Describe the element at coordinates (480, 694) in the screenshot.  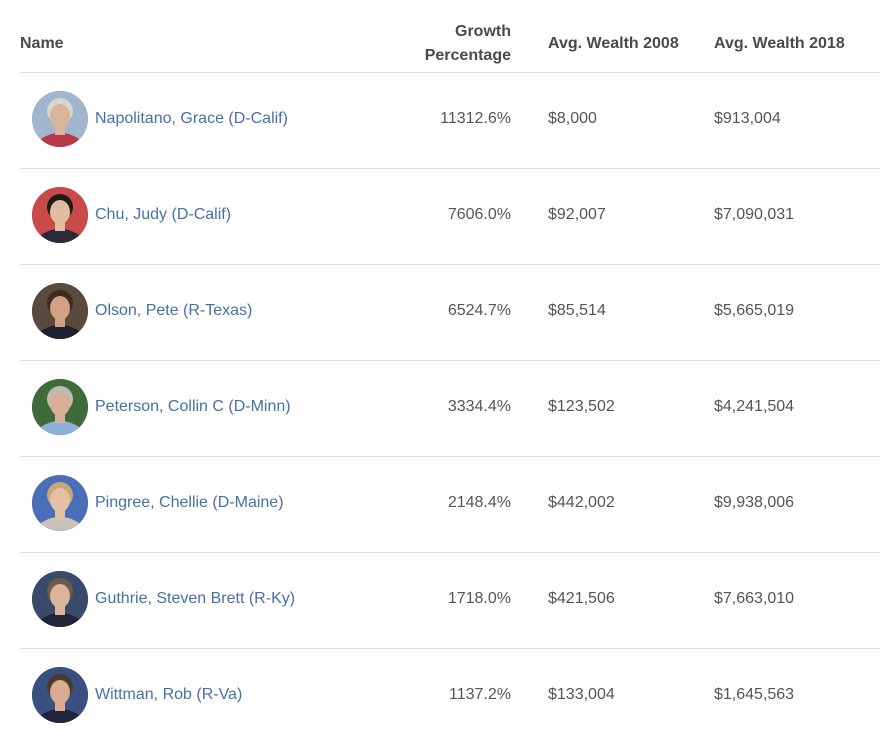
I see `growth-percentage-cell: 1137.2%` at that location.